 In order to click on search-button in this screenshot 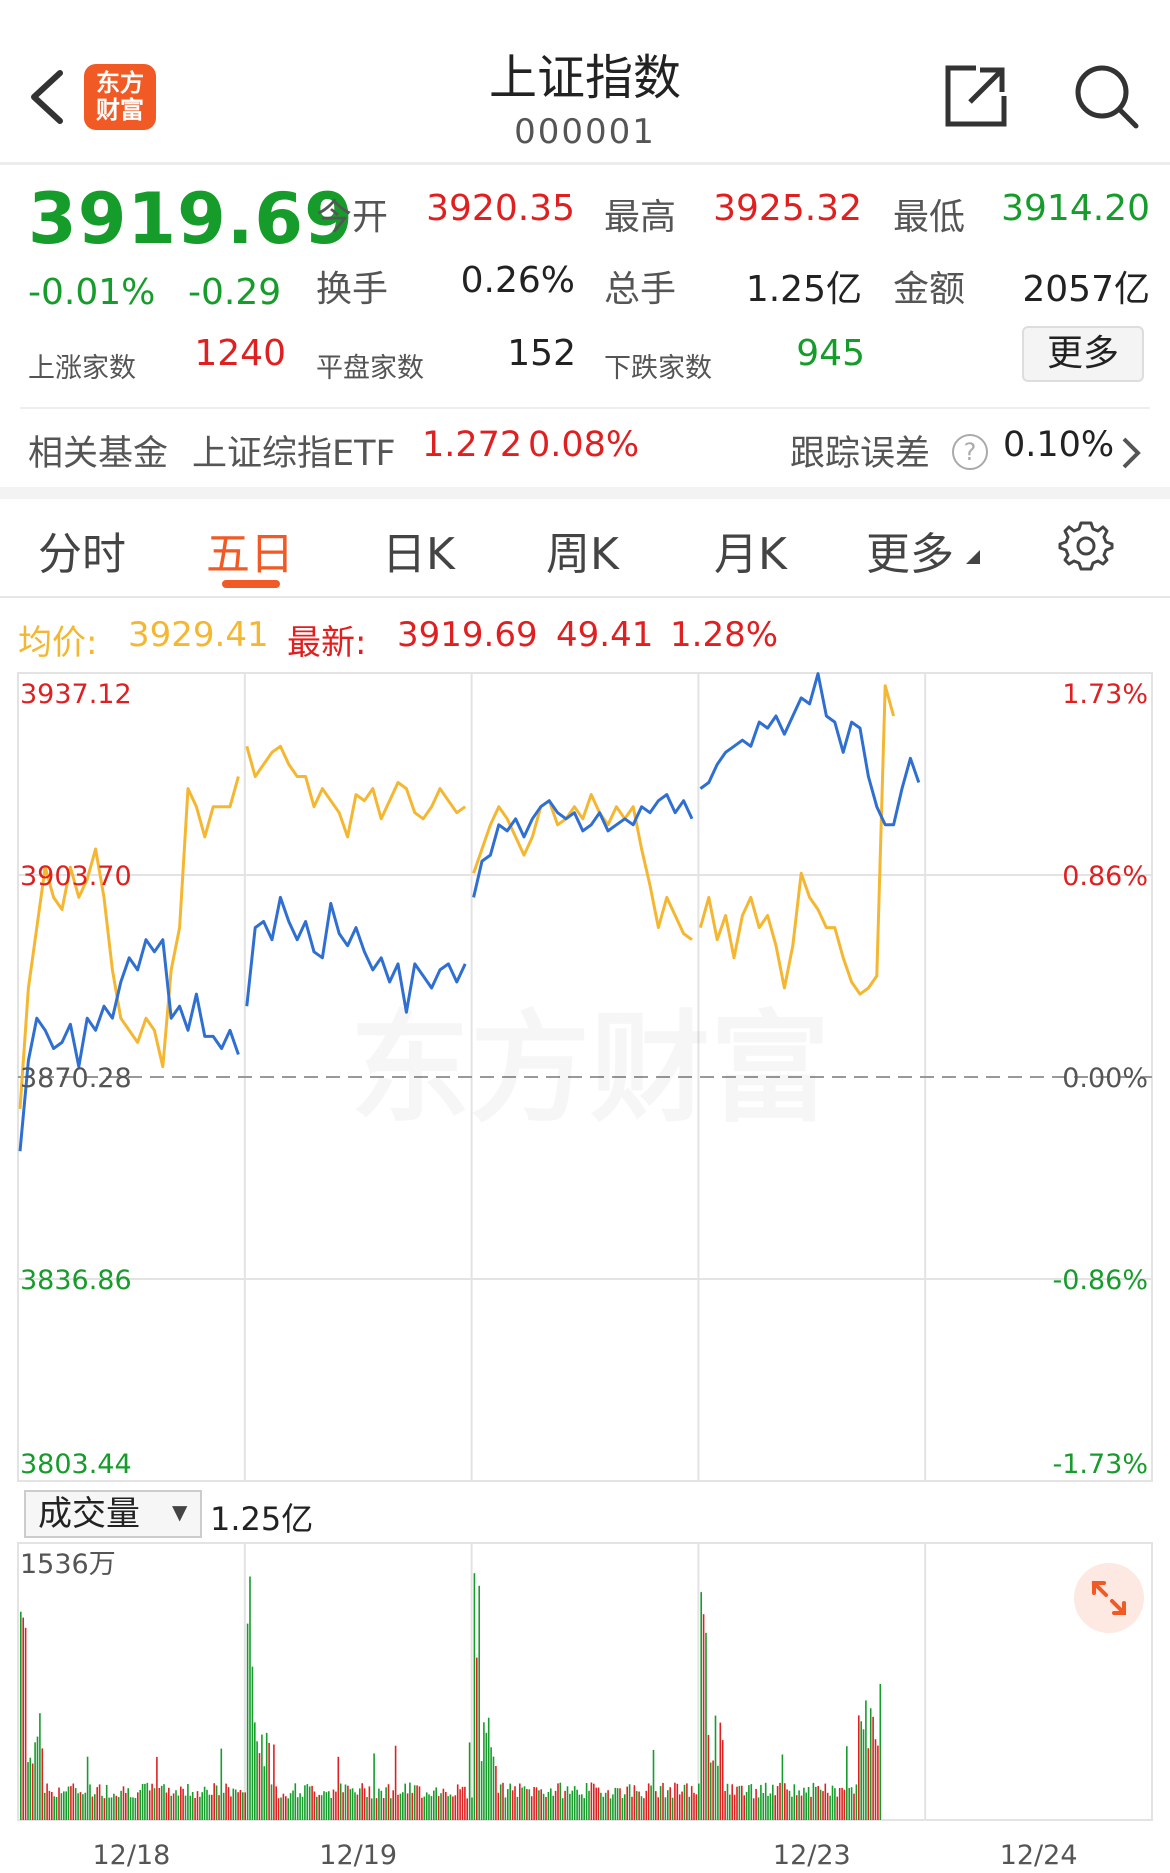, I will do `click(1106, 96)`.